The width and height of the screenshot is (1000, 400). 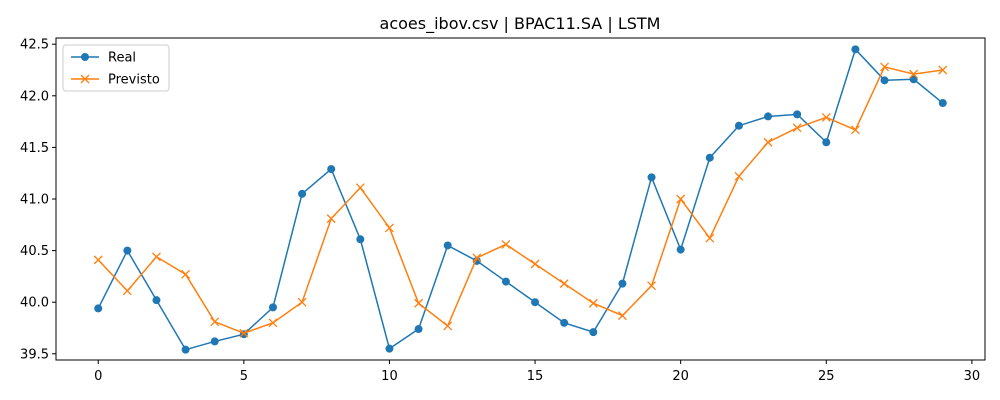 What do you see at coordinates (85, 79) in the screenshot?
I see `legend-marker-previsto` at bounding box center [85, 79].